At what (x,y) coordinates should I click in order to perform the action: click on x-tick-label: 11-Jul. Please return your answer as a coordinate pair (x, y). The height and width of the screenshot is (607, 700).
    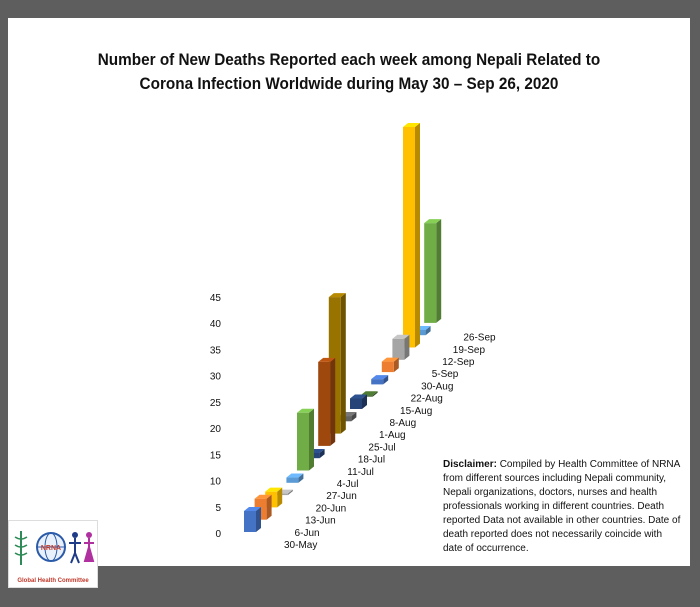
    Looking at the image, I should click on (360, 472).